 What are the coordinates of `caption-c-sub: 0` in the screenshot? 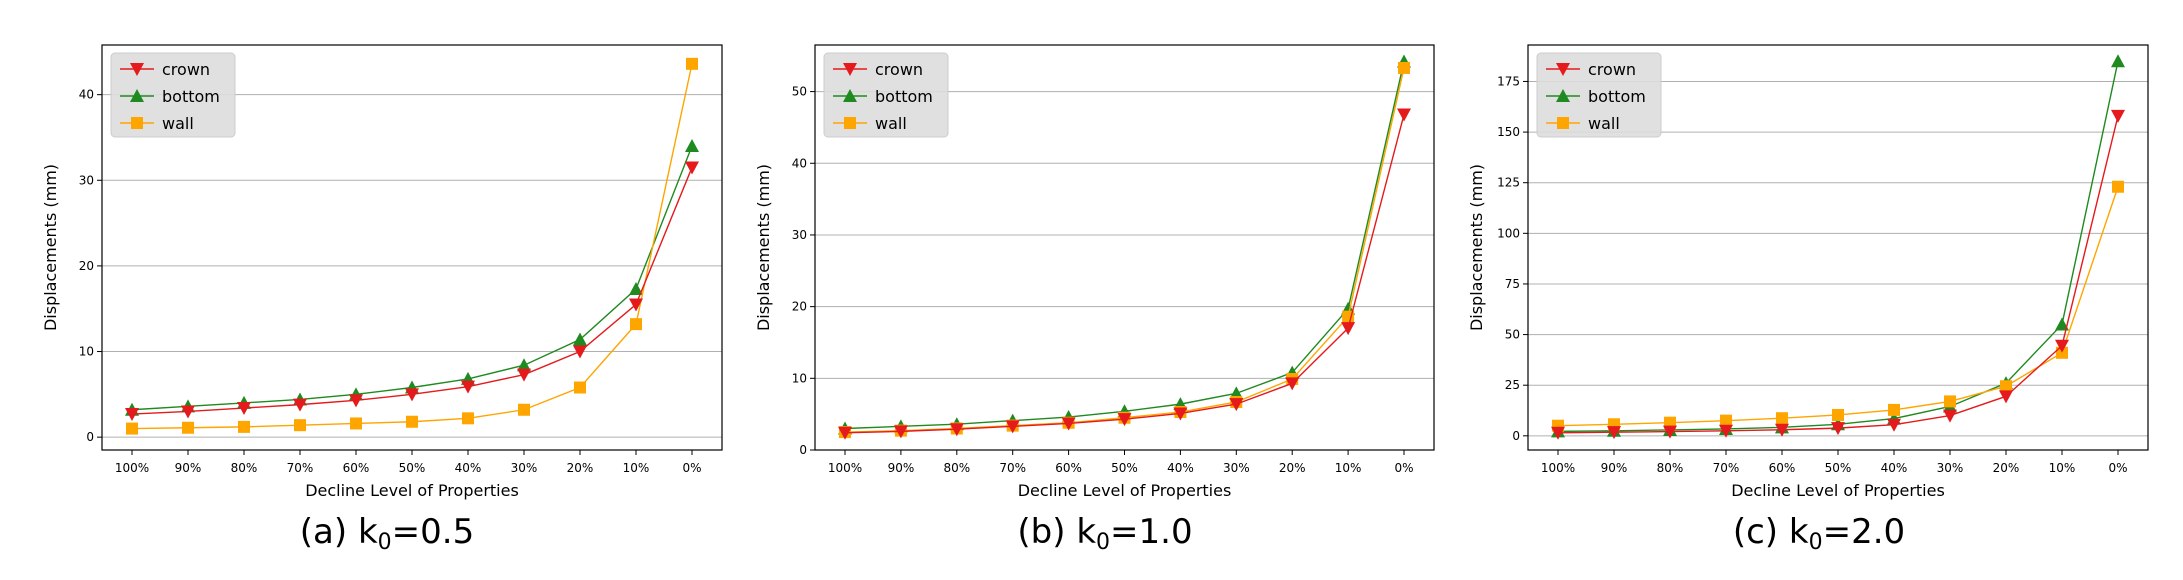 It's located at (1815, 542).